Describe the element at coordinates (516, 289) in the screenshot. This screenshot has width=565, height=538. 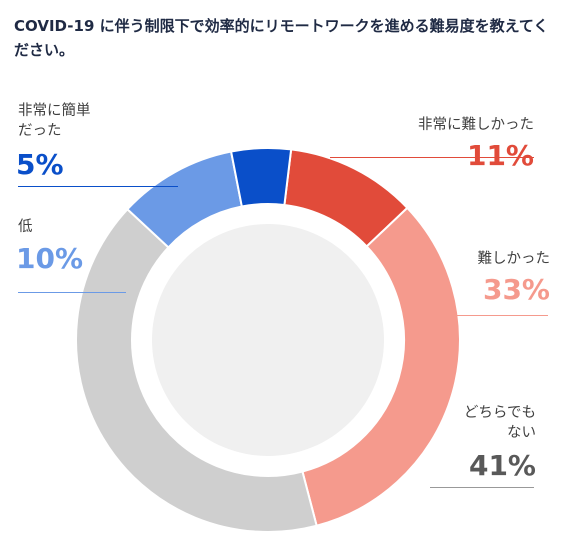
I see `value-difficult: 33%` at that location.